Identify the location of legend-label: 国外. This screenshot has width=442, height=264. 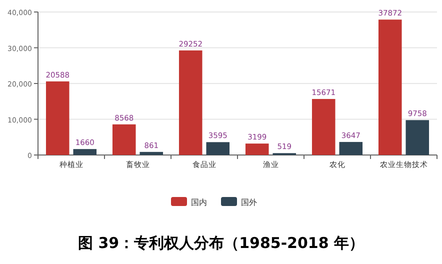
(249, 202).